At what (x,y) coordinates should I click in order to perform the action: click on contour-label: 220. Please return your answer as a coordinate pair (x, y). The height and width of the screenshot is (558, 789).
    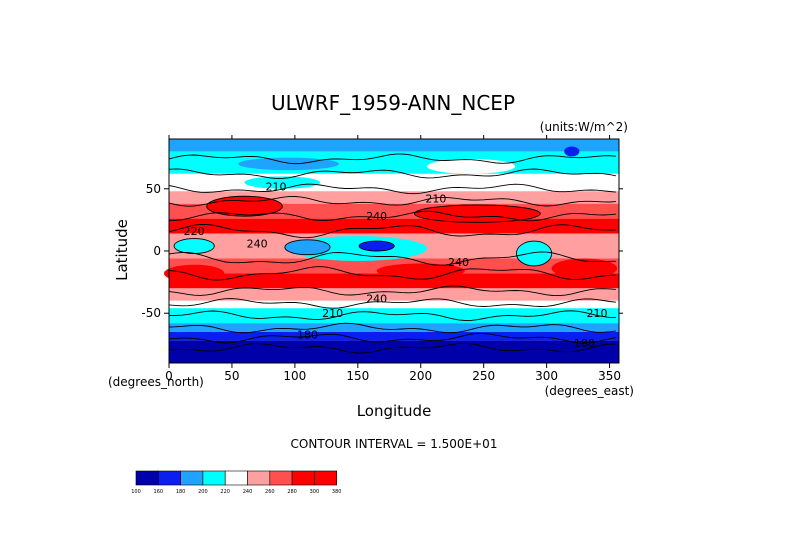
    Looking at the image, I should click on (194, 231).